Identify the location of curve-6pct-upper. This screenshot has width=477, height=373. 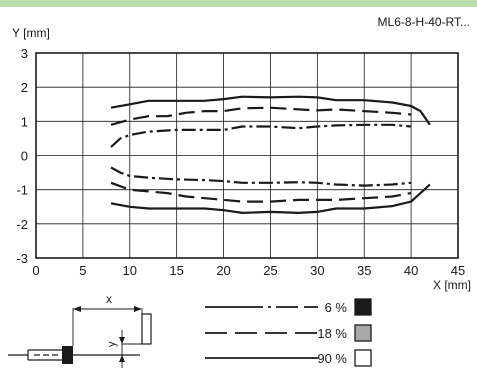
(261, 135).